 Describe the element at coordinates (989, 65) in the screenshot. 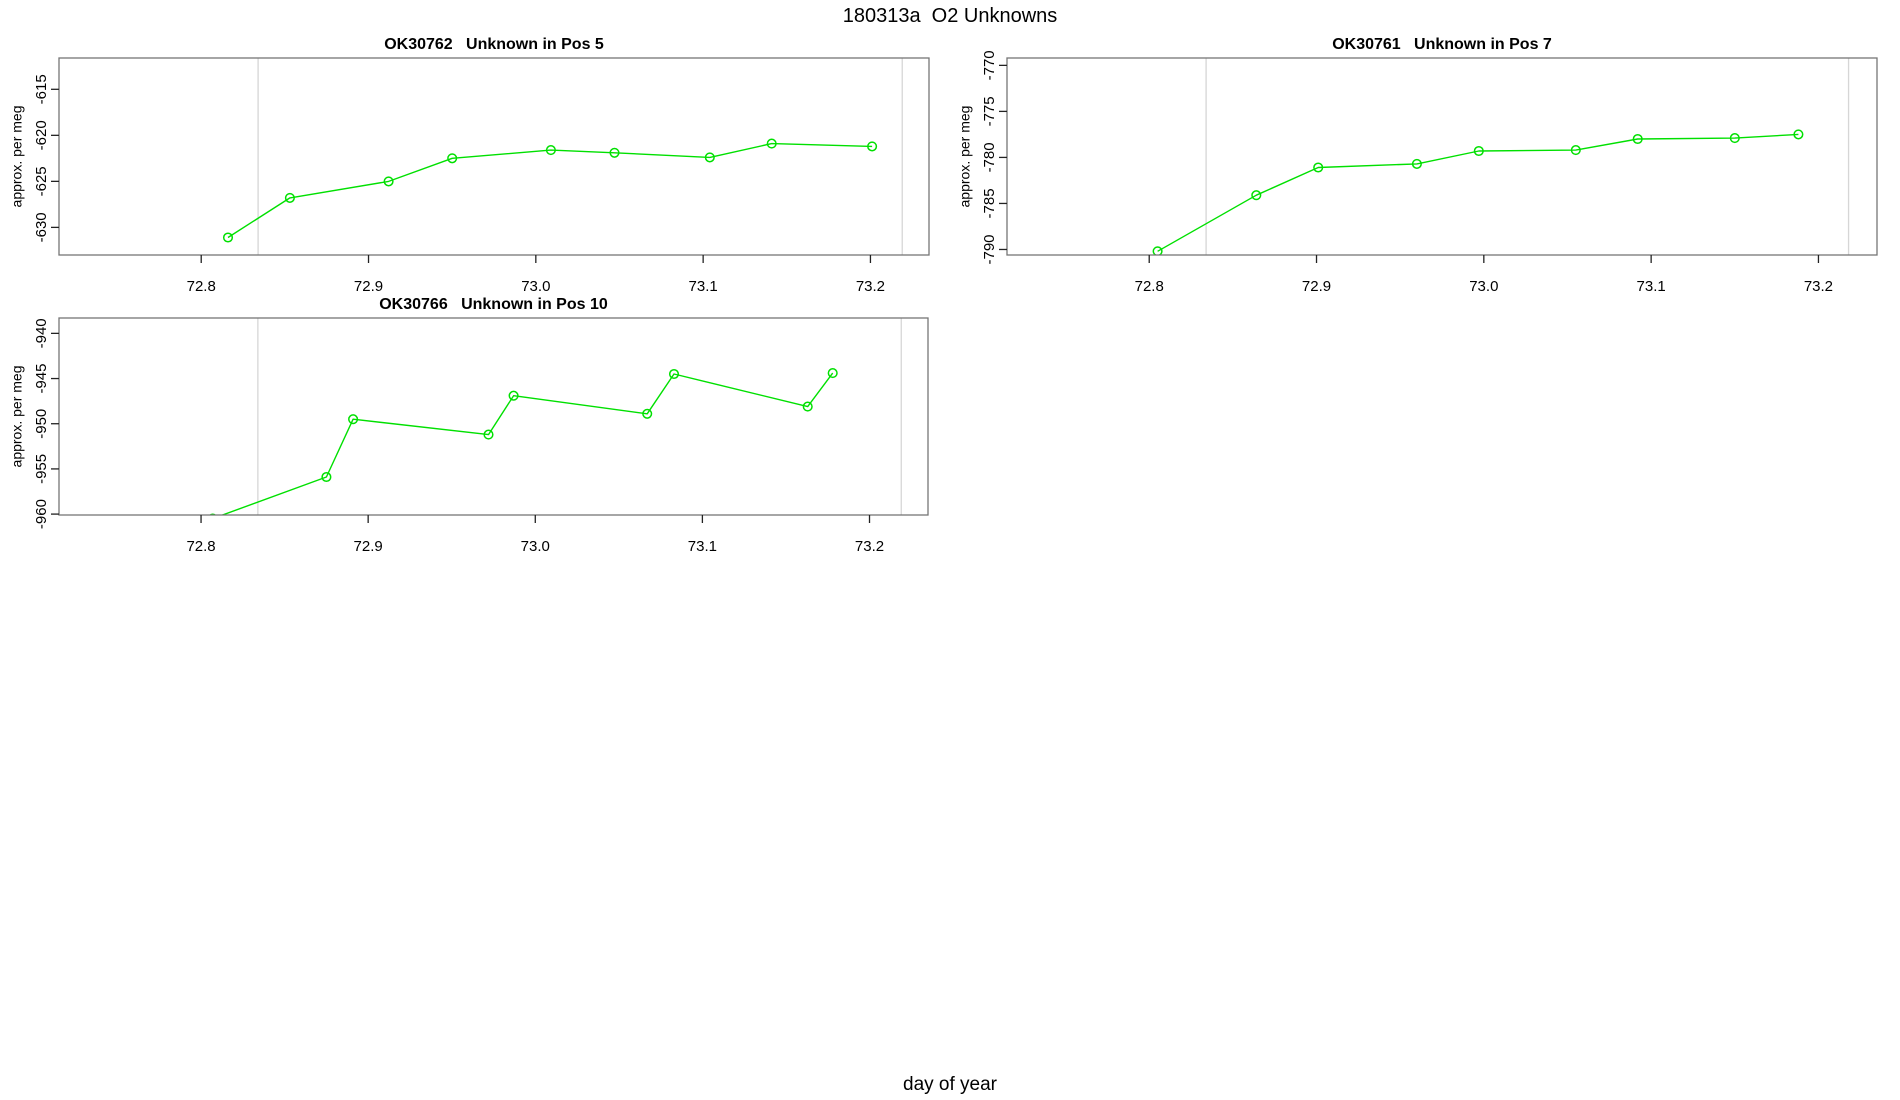

I see `y-tick-label: -770` at that location.